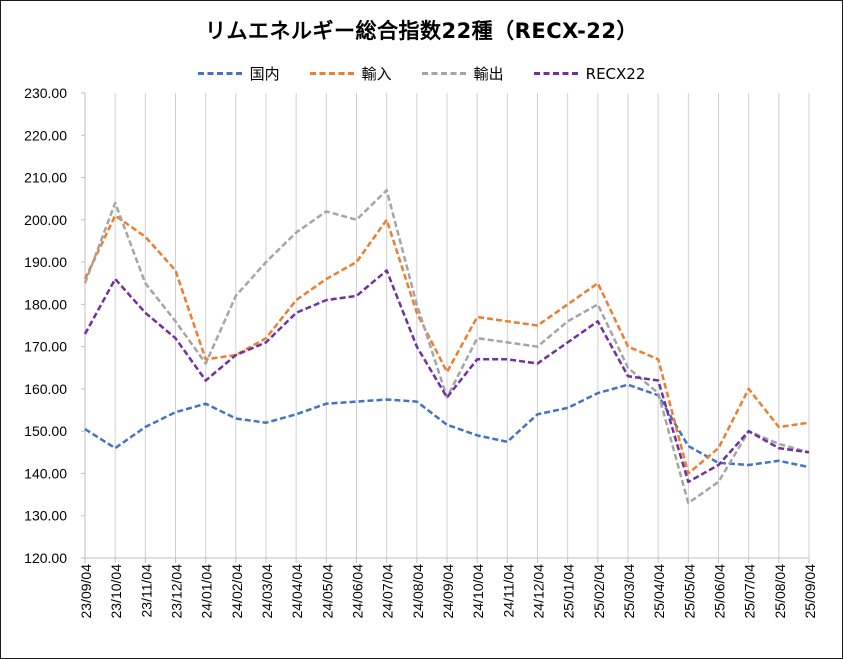 Image resolution: width=843 pixels, height=659 pixels. I want to click on y-tick-label: 170.00, so click(45, 347).